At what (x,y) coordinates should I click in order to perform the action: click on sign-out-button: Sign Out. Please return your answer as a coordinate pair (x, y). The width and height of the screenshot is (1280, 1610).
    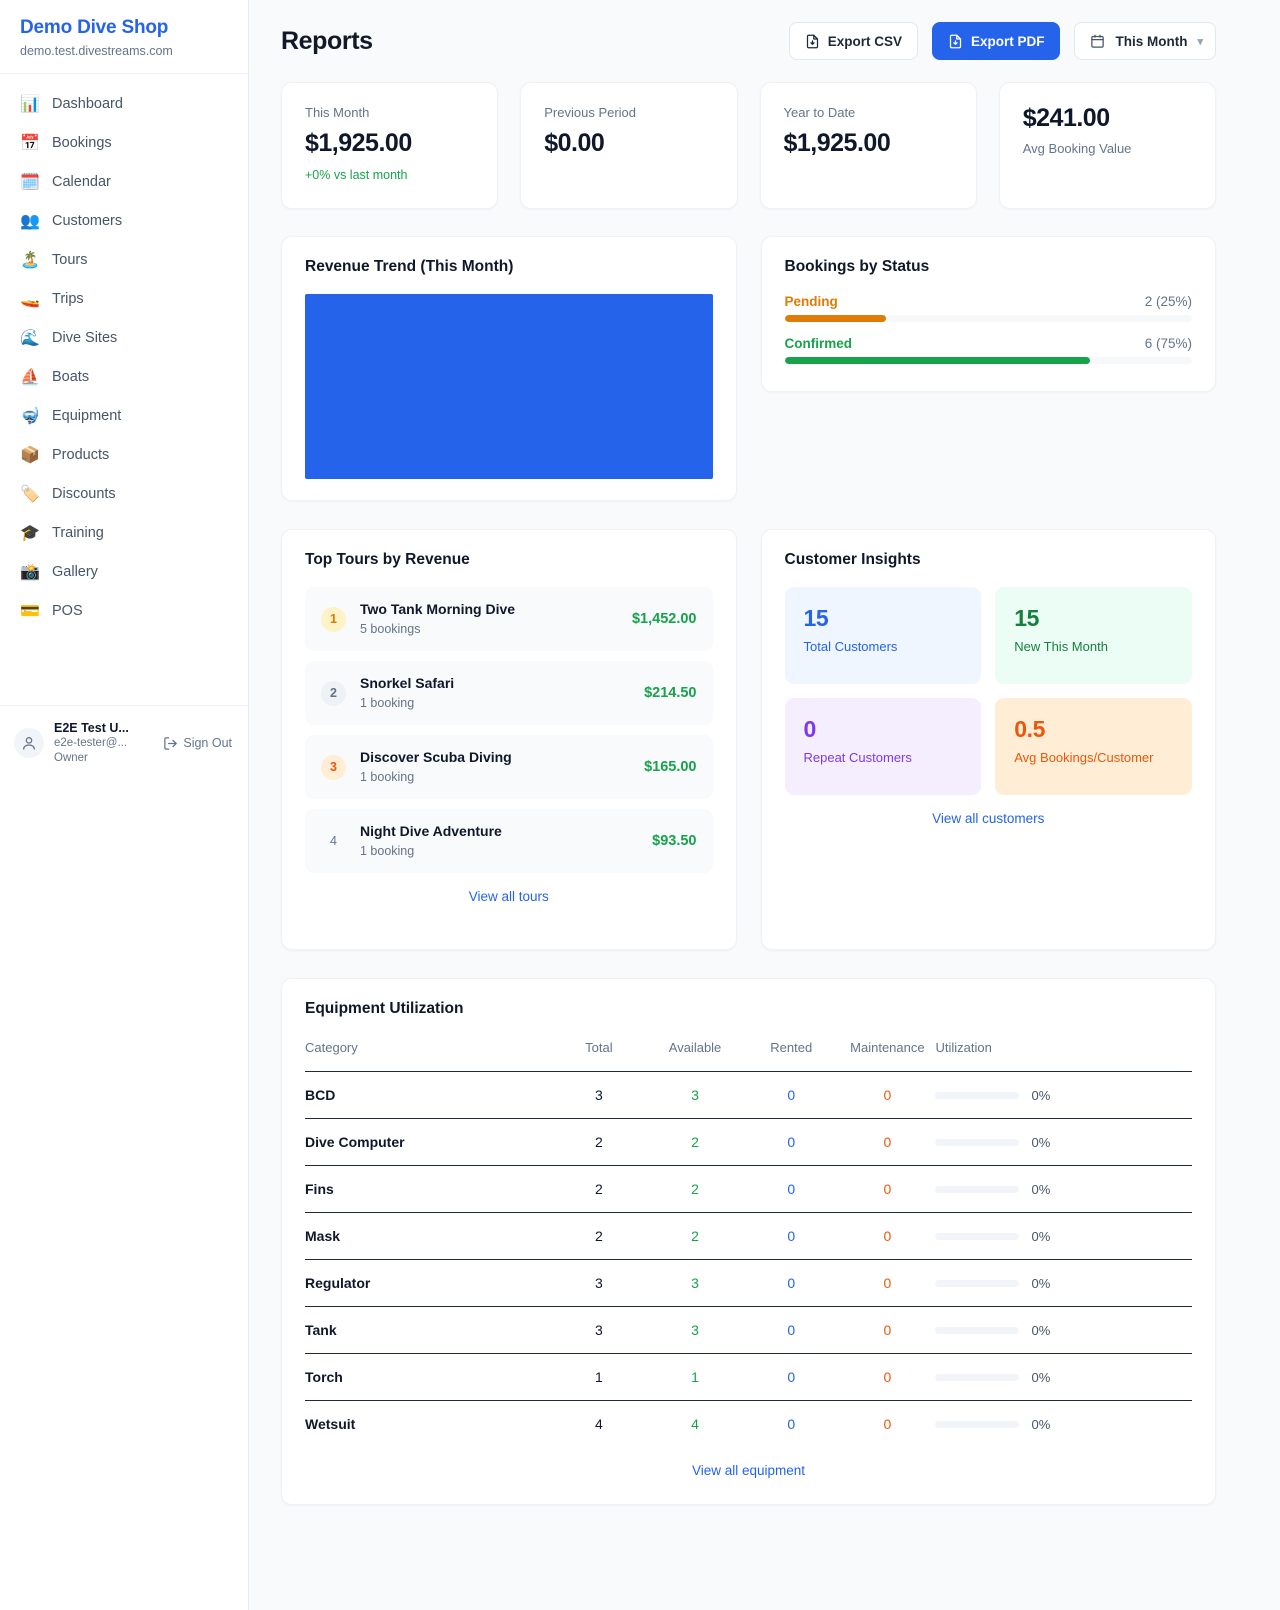
    Looking at the image, I should click on (198, 743).